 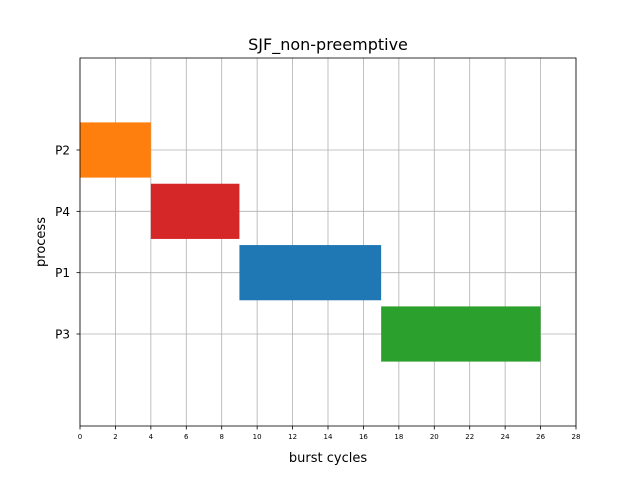 What do you see at coordinates (292, 437) in the screenshot?
I see `x-tick-label: 12` at bounding box center [292, 437].